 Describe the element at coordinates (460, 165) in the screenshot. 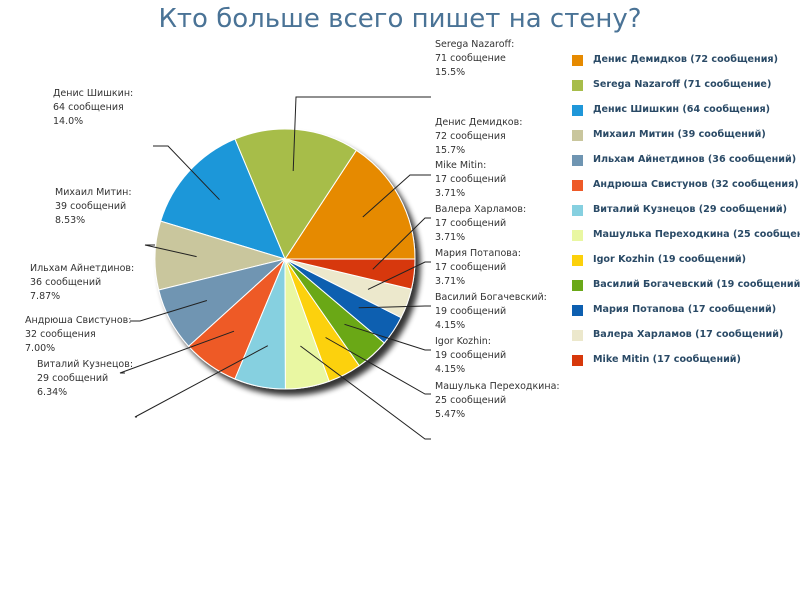

I see `slice-label: Mike Mitin:` at that location.